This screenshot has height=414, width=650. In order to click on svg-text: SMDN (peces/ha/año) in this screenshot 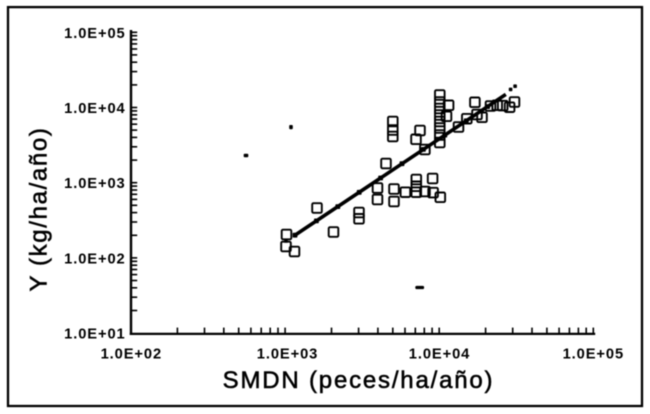, I will do `click(359, 380)`.